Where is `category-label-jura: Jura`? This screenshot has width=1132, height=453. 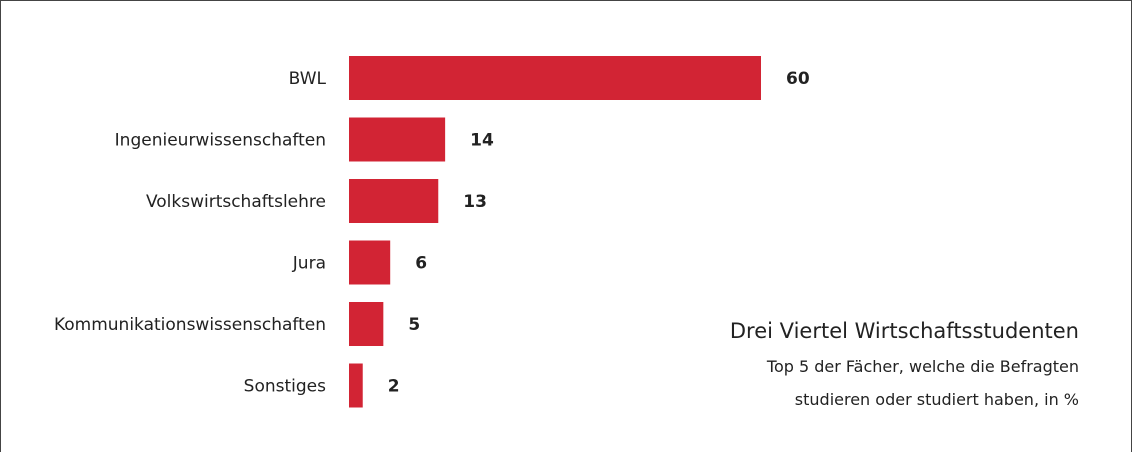
category-label-jura: Jura is located at coordinates (309, 264).